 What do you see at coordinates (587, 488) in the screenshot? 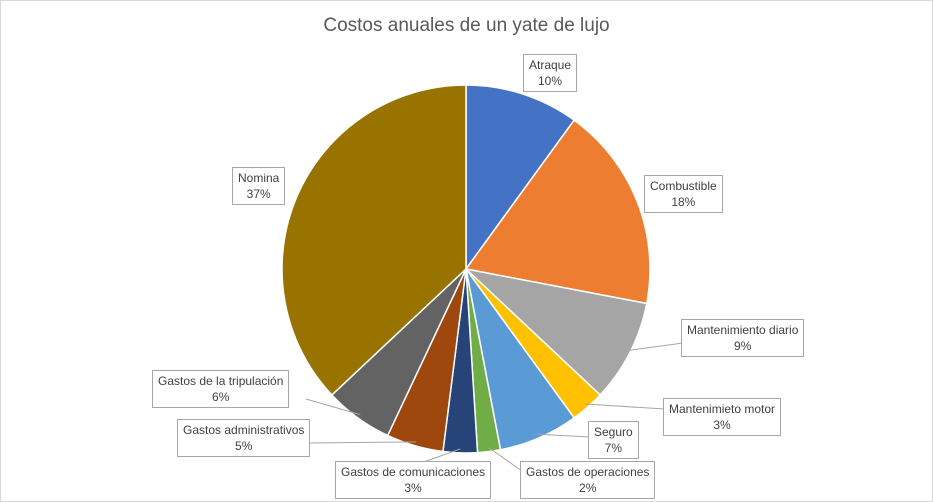
I see `data-label-value: 2%` at bounding box center [587, 488].